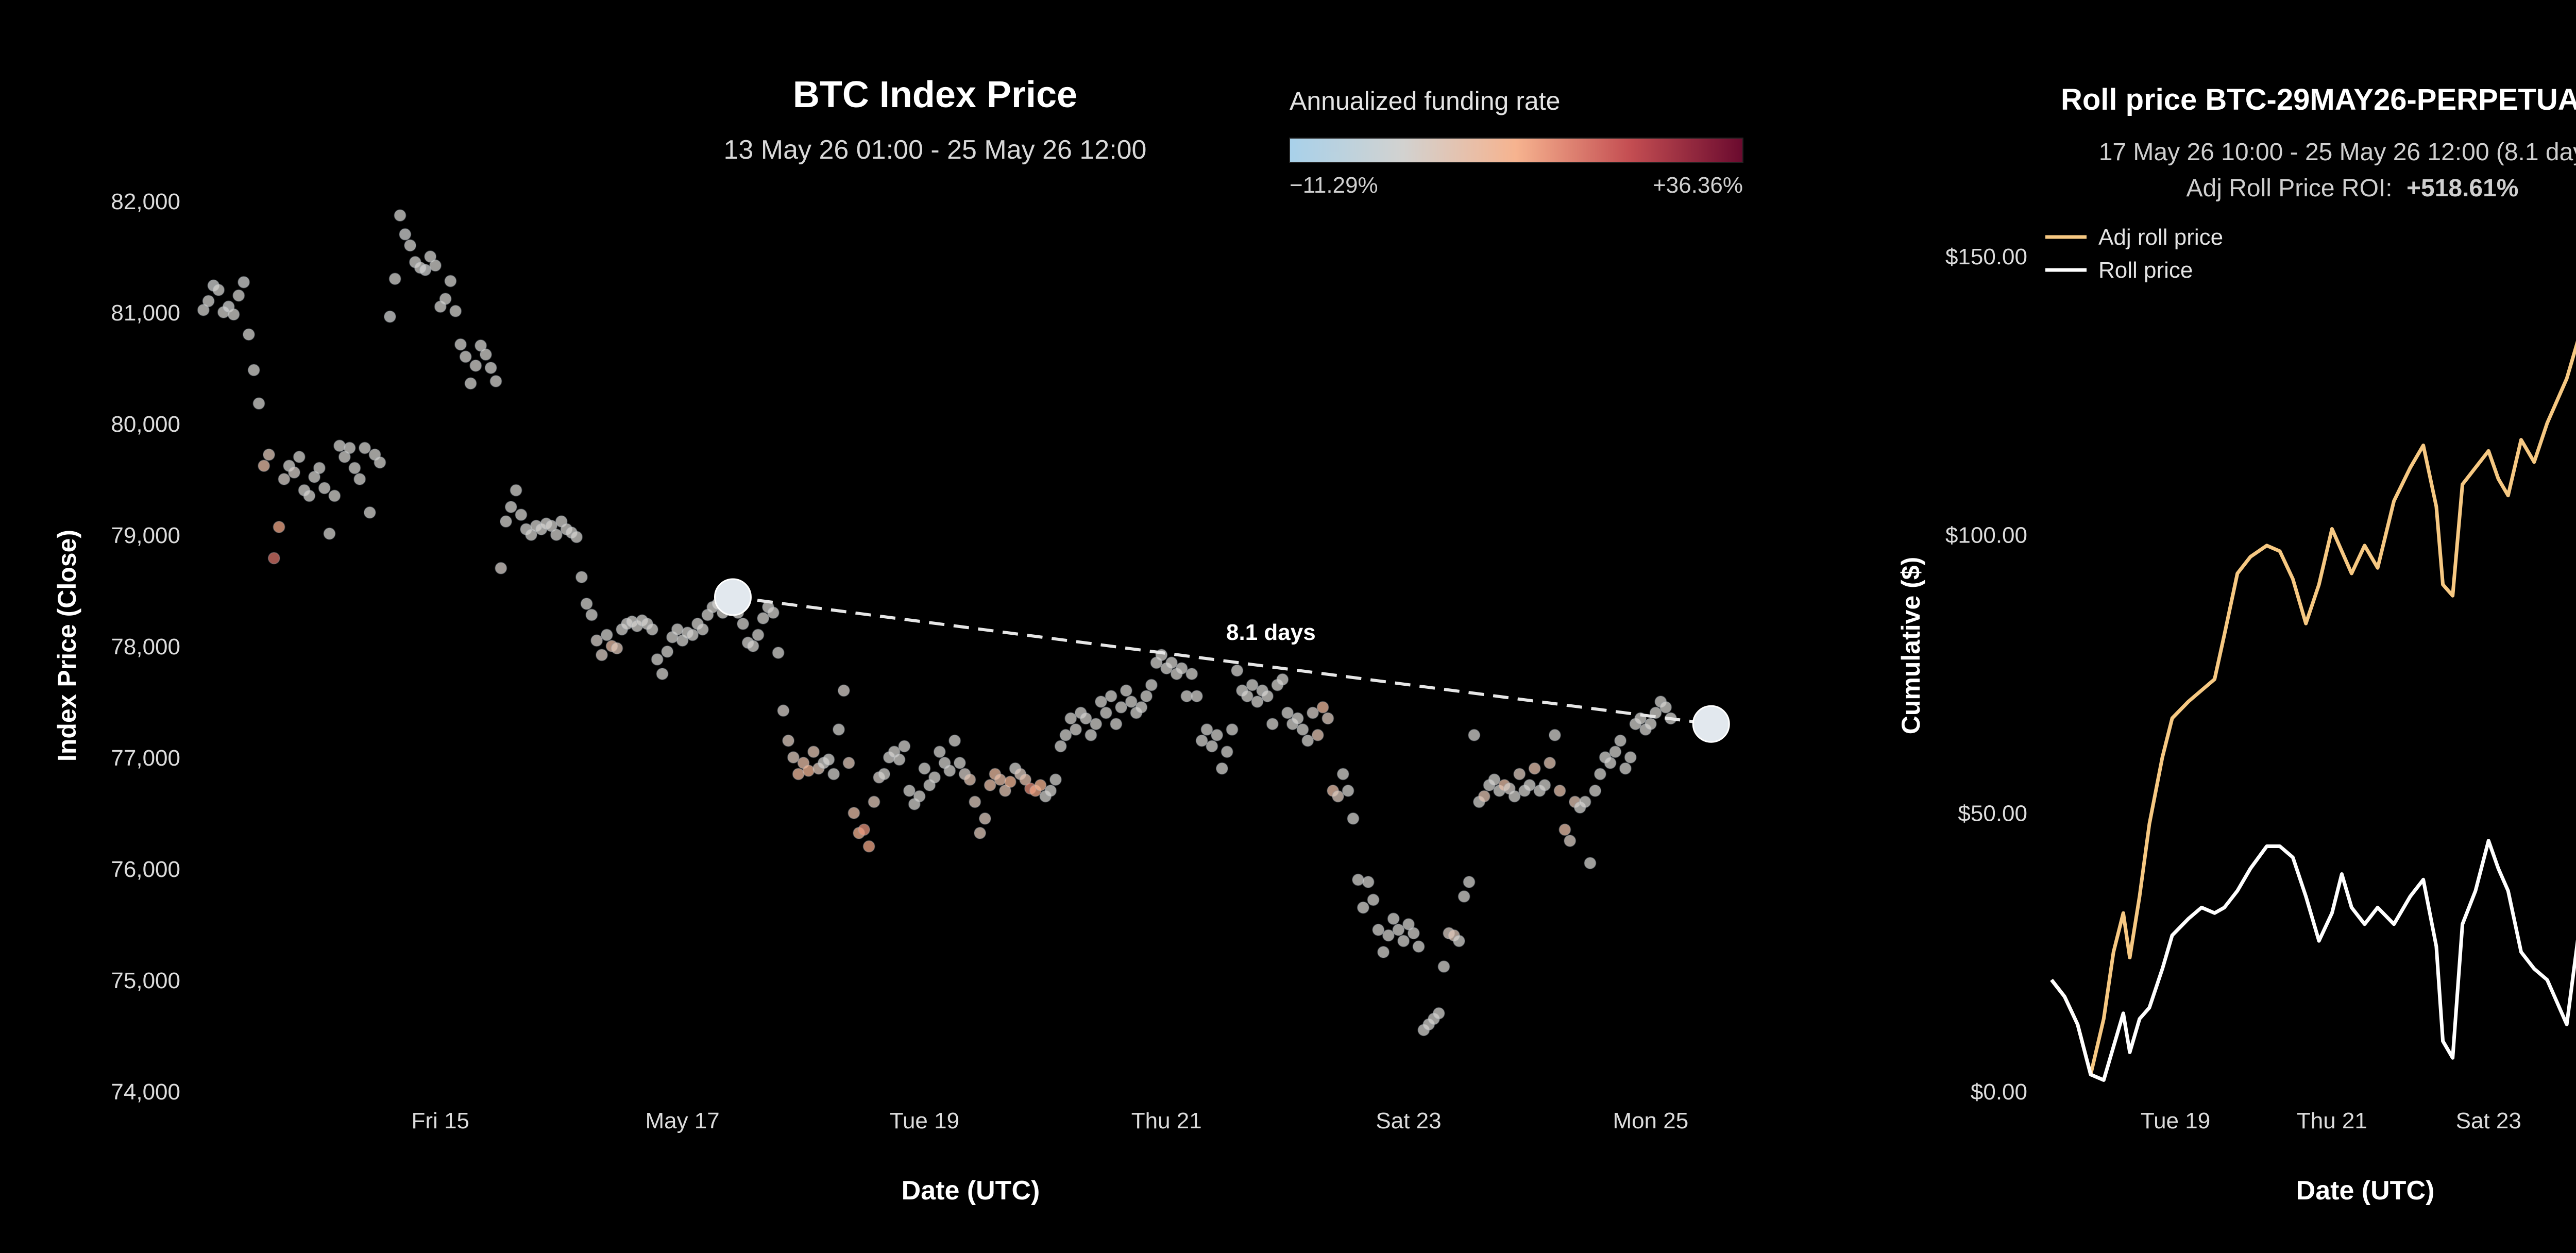 The width and height of the screenshot is (2576, 1253). I want to click on span-annotation: 8.1 days, so click(1222, 660).